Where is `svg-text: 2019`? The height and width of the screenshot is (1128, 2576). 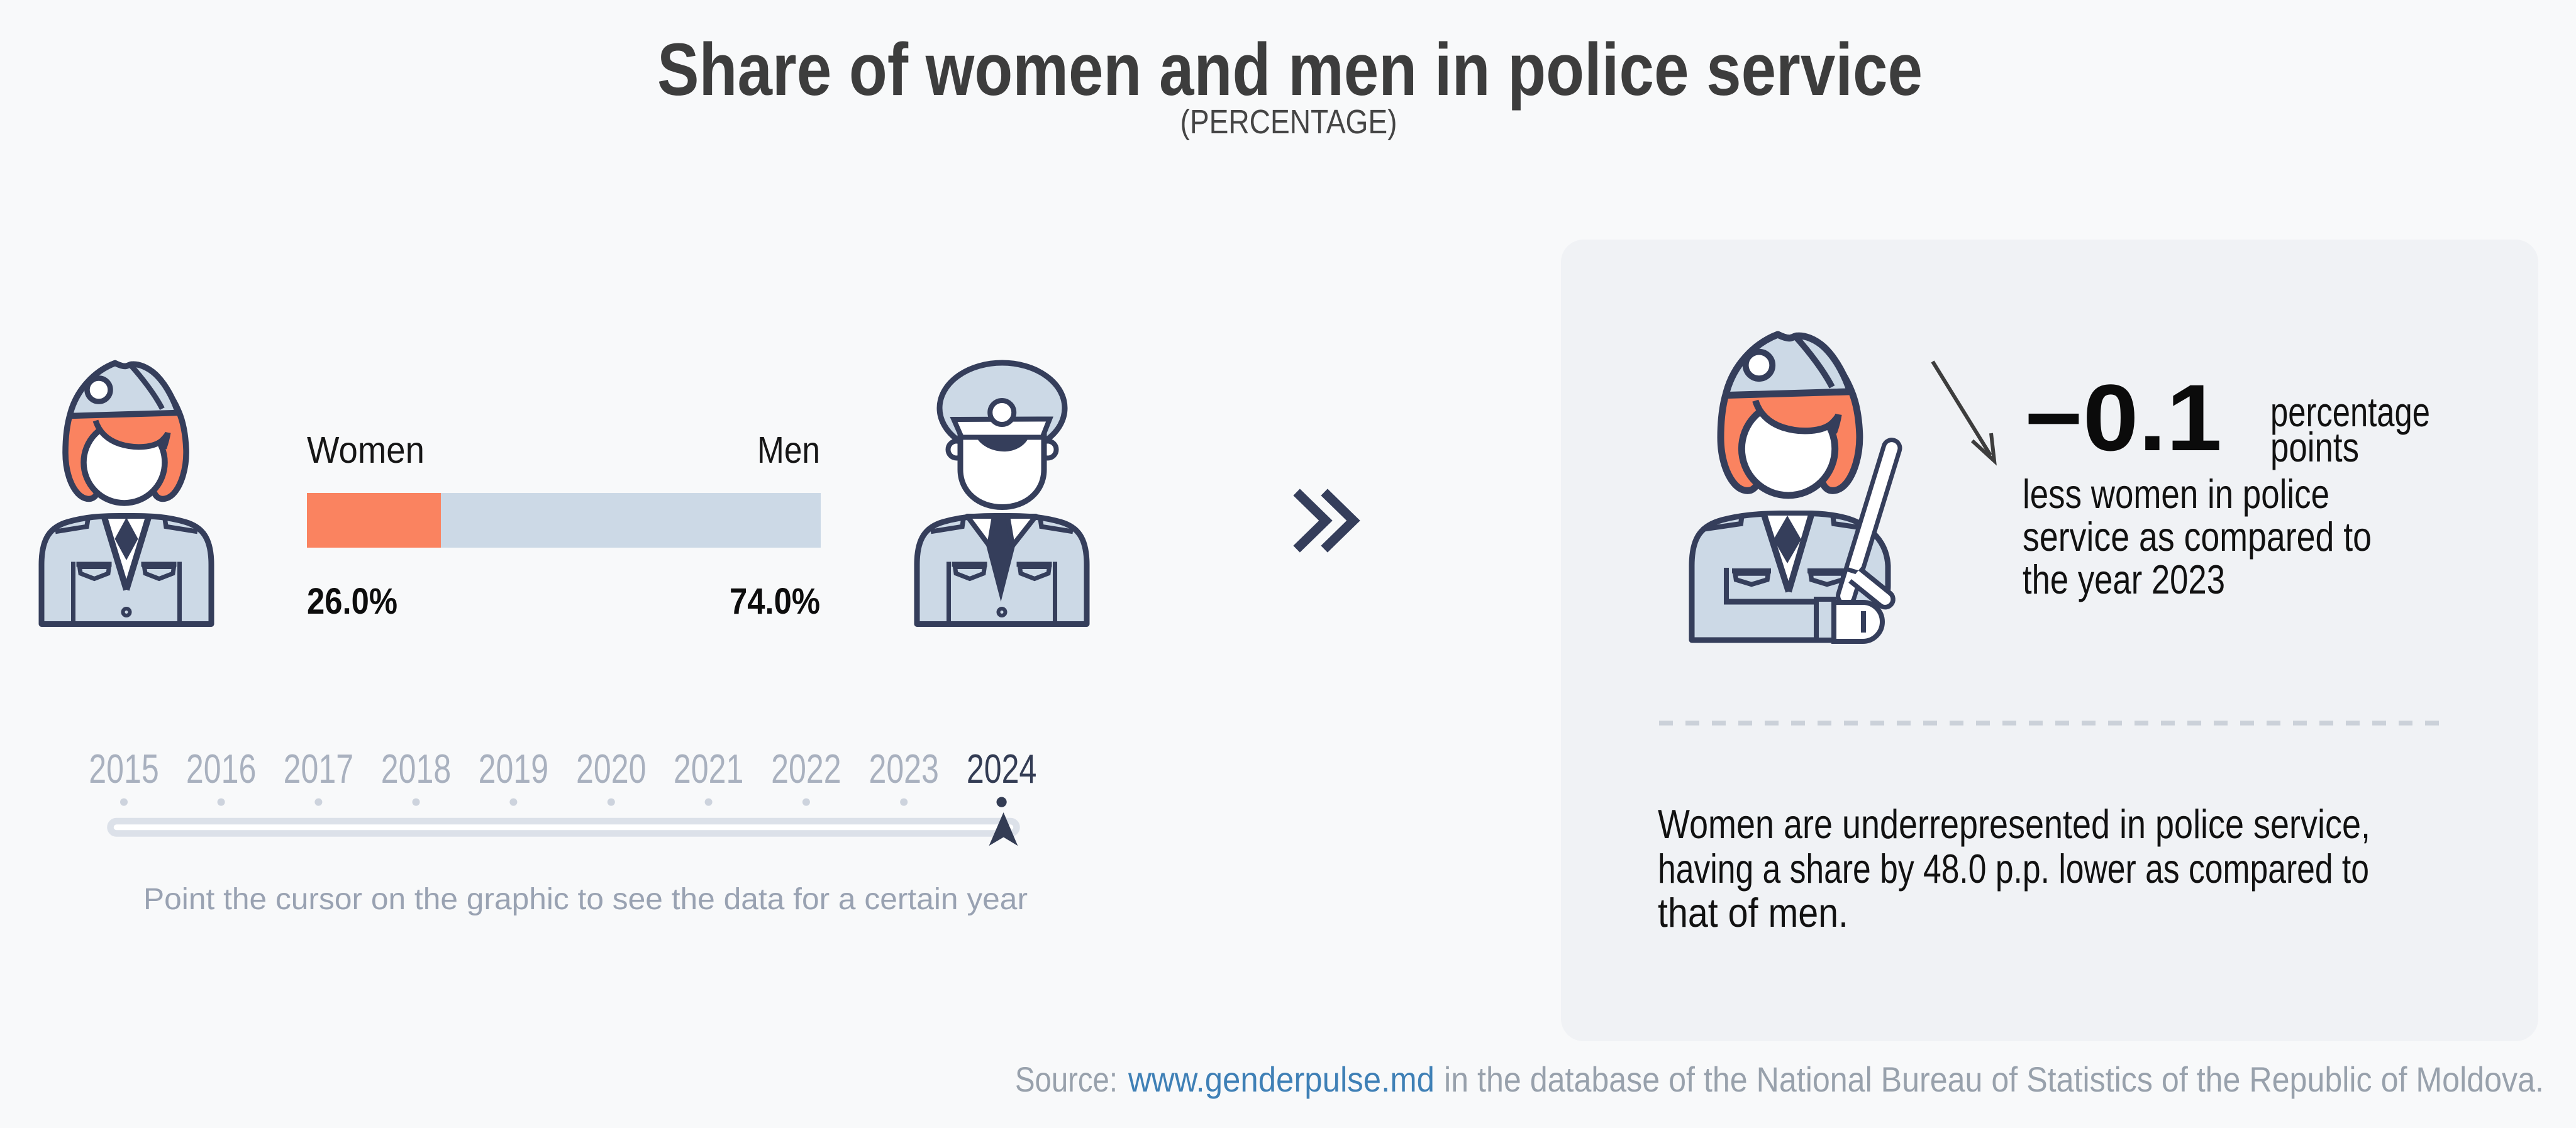 svg-text: 2019 is located at coordinates (514, 769).